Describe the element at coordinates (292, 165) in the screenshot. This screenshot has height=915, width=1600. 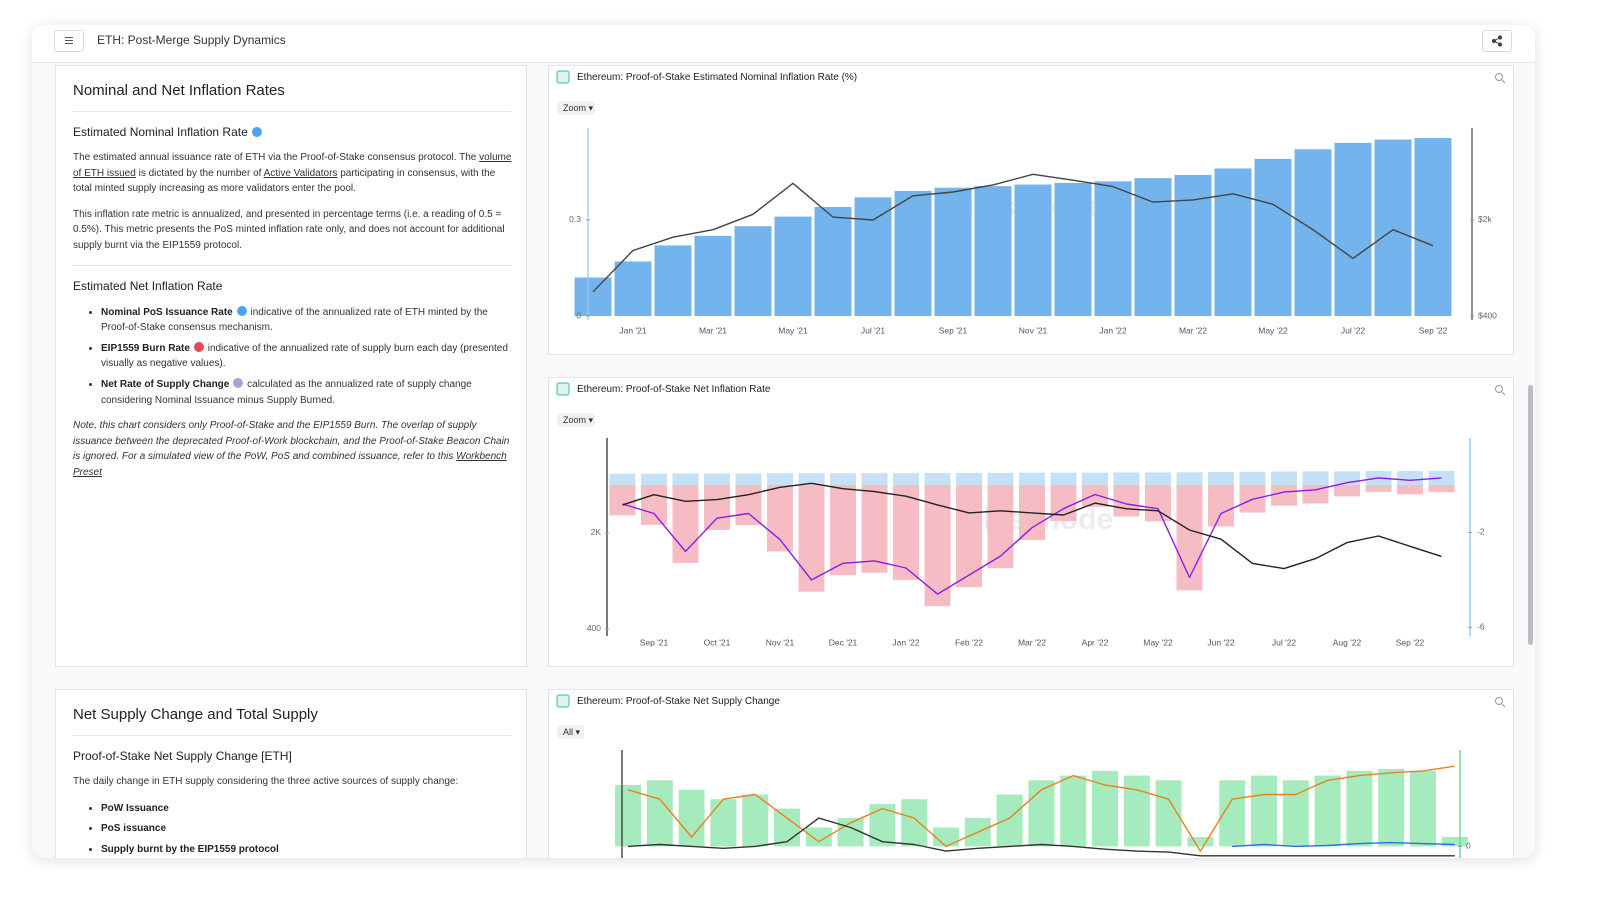
I see `link: volume of ETH issued` at that location.